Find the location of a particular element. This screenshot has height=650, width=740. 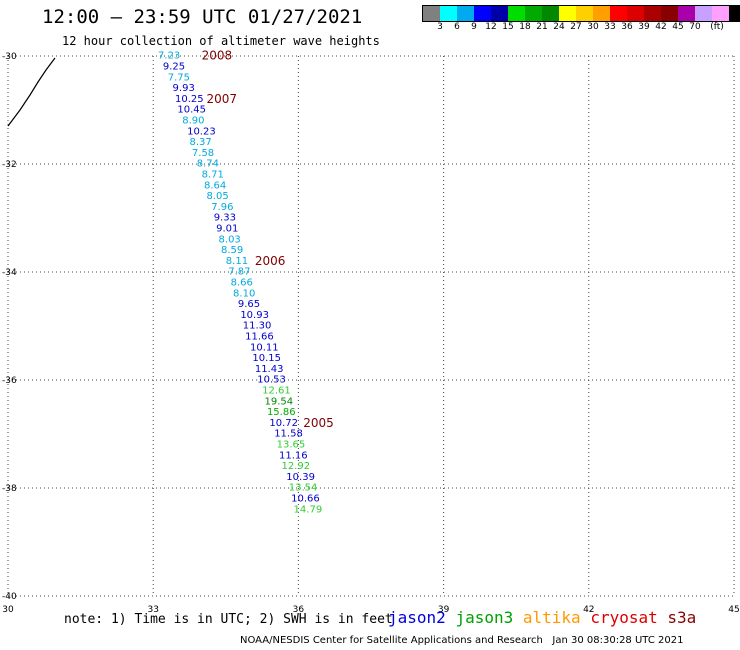

swh-value-label: 9.25 is located at coordinates (174, 67).